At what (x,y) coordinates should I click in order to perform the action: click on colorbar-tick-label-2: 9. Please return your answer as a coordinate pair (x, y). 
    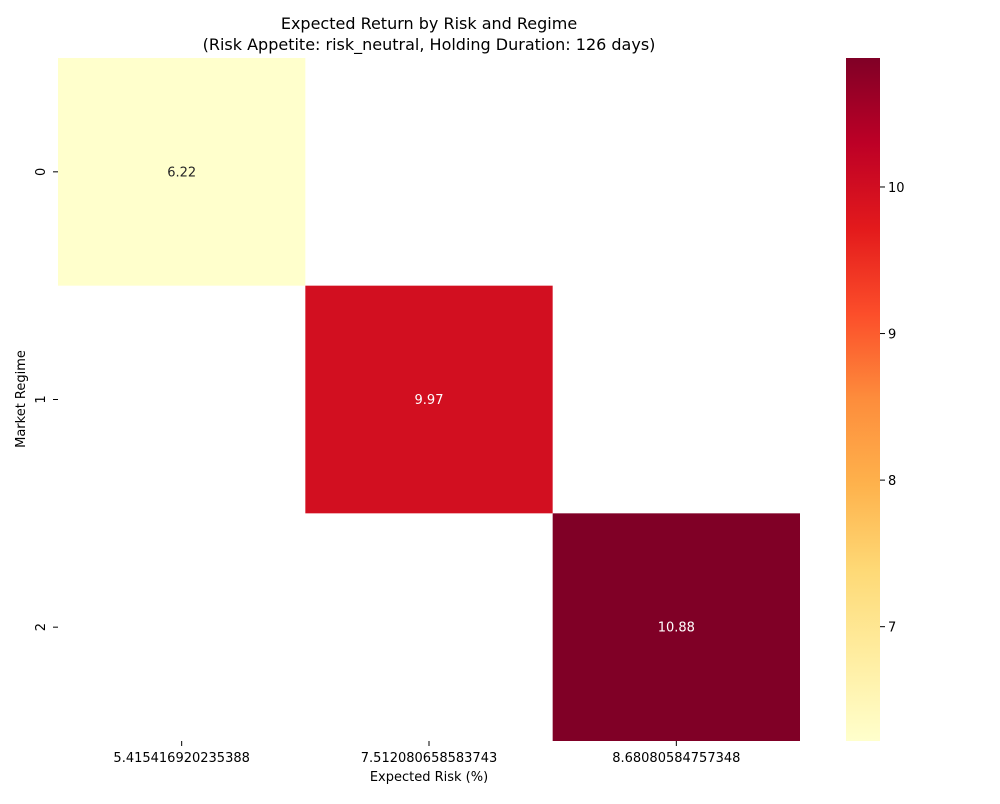
    Looking at the image, I should click on (892, 335).